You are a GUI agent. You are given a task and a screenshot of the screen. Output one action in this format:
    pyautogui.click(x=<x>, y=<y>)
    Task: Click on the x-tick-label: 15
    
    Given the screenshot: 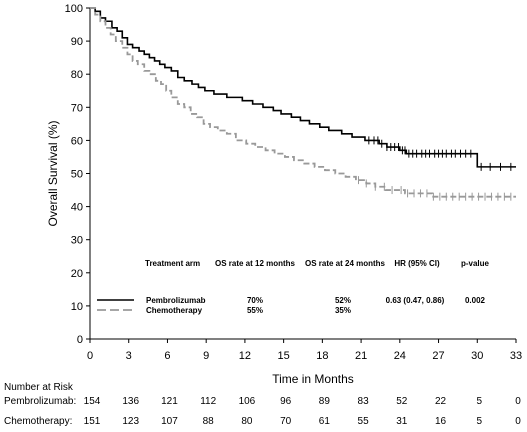 What is the action you would take?
    pyautogui.click(x=284, y=356)
    